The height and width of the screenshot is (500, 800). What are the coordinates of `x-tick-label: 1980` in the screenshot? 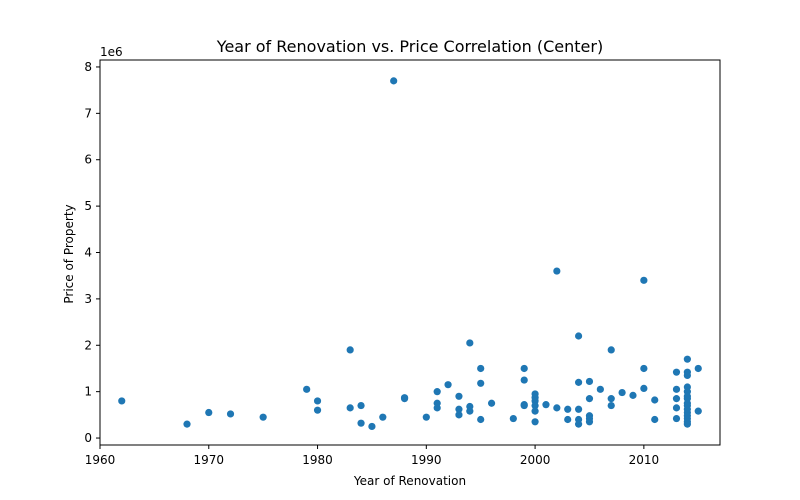 It's located at (317, 460).